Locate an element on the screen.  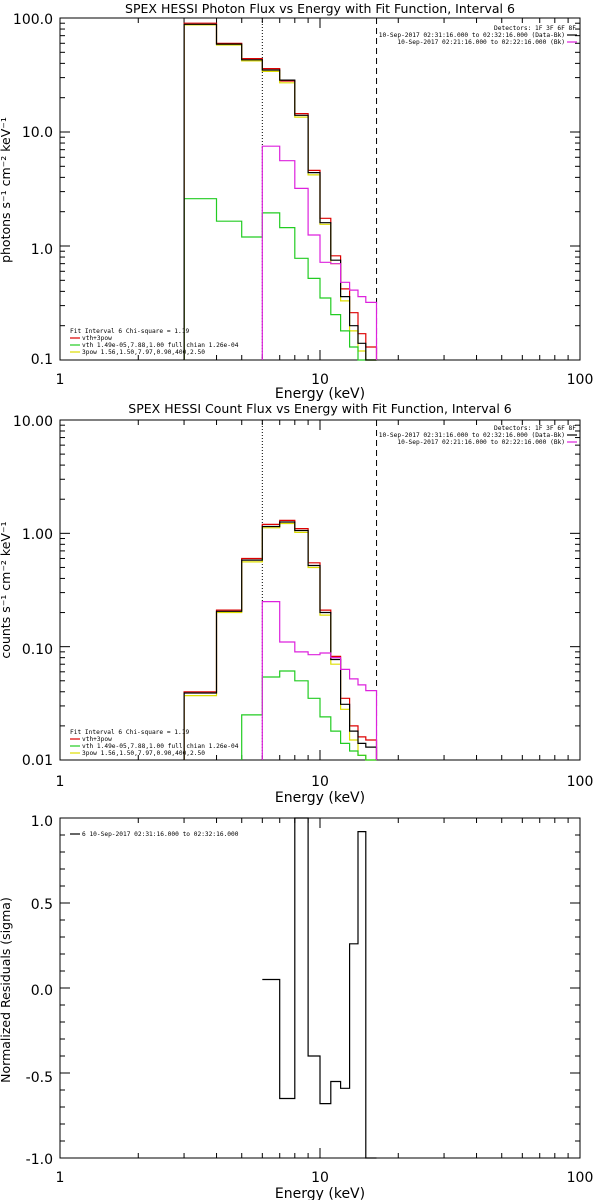
panel-2-x-tick-1: 1 is located at coordinates (60, 782).